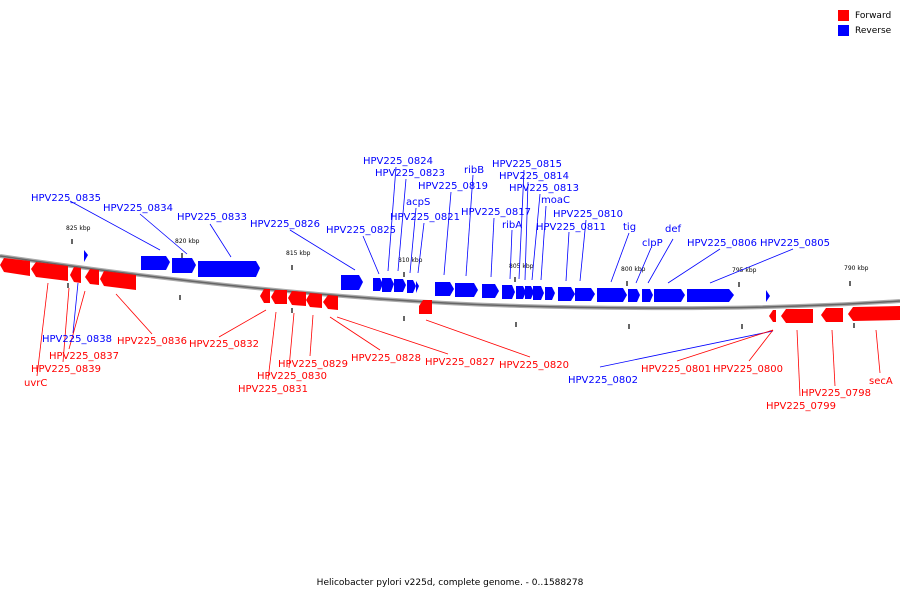 This screenshot has width=900, height=600. I want to click on gene-label: HPV225_0829, so click(313, 364).